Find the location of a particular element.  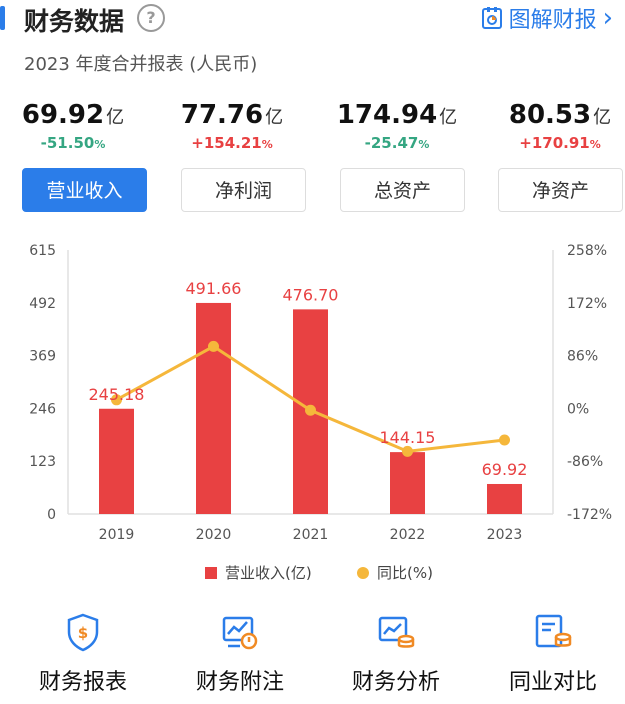

y-tick-label-right: 86% is located at coordinates (582, 357).